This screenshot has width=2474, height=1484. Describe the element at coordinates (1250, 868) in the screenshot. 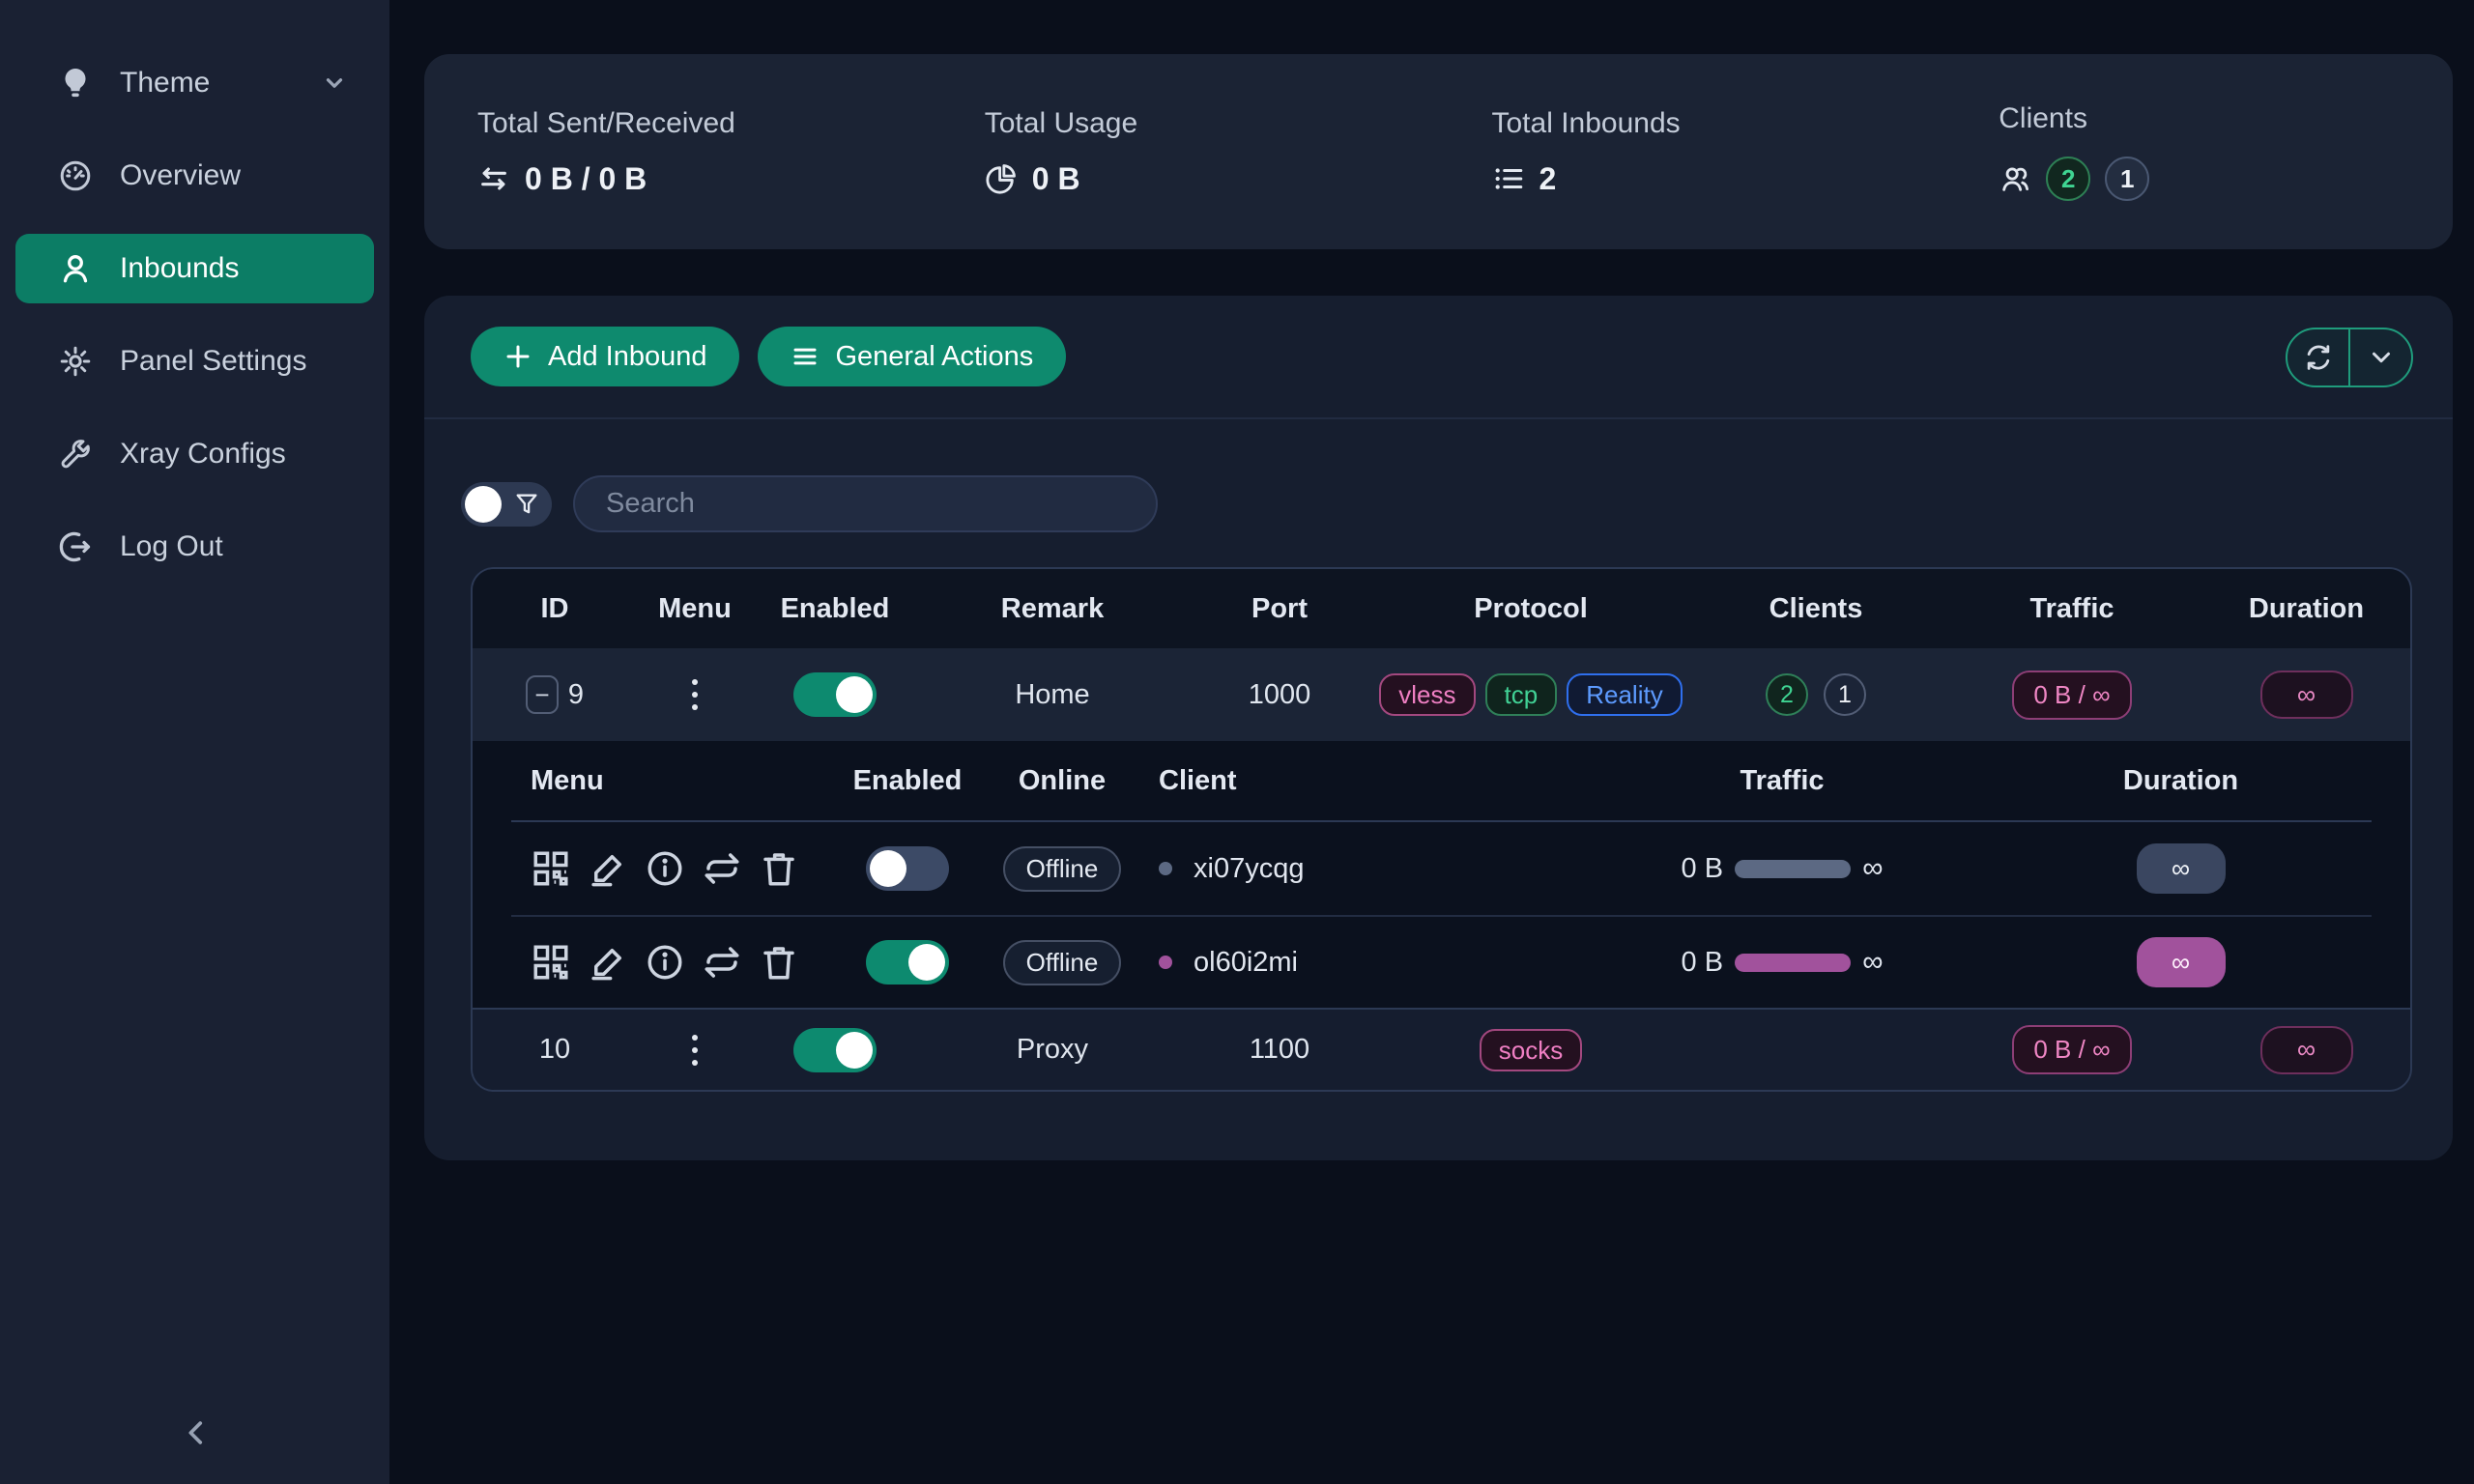

I see `client-name: xi07ycqg` at that location.